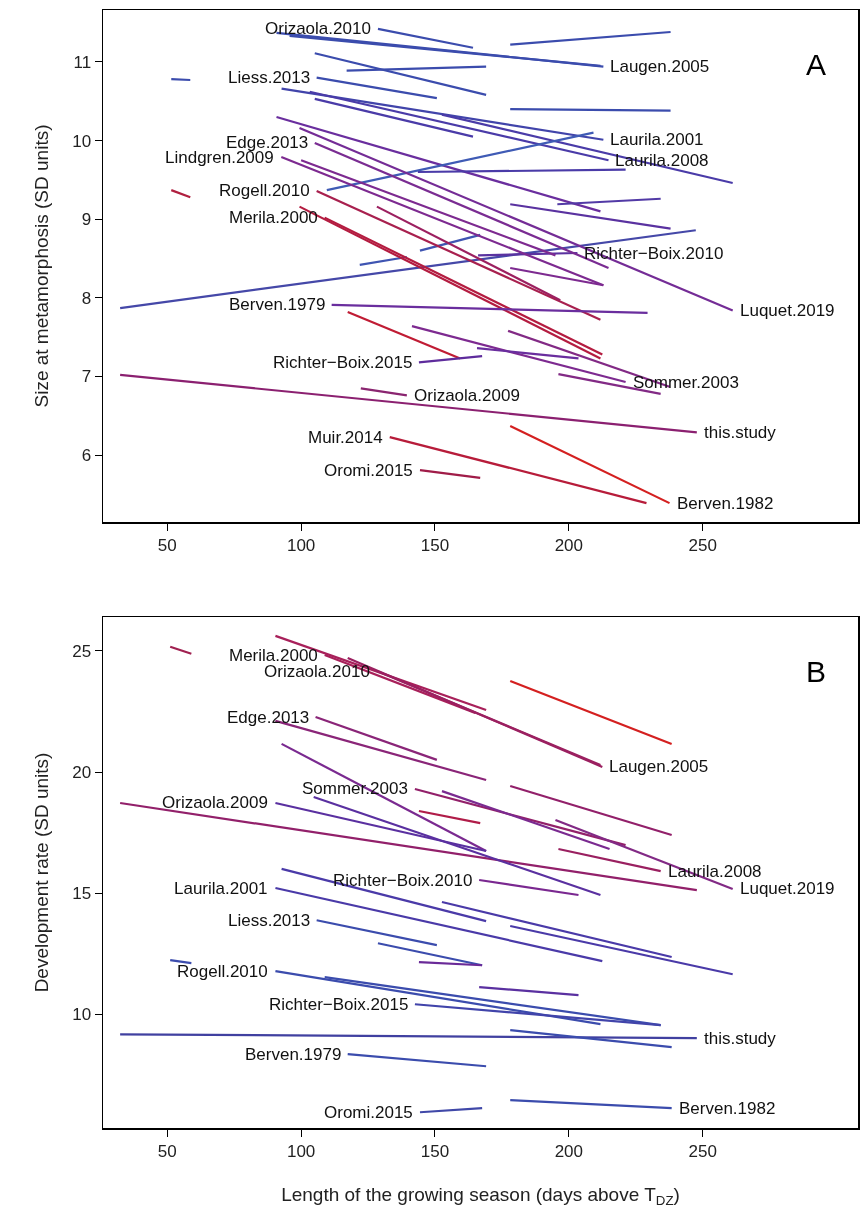 The width and height of the screenshot is (860, 1224). I want to click on y-tick-label: 7, so click(86, 377).